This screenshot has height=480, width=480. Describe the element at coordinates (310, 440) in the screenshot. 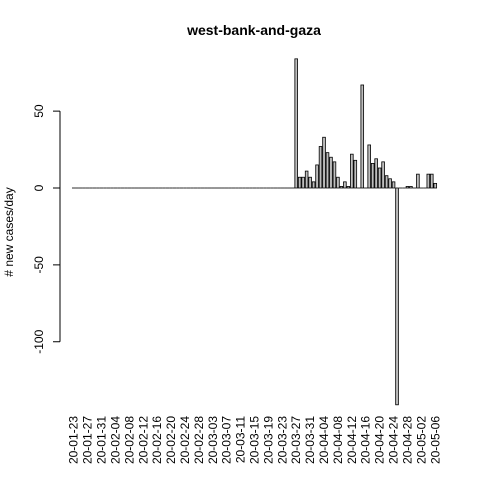

I see `x-tick-label: 20-03-31` at that location.